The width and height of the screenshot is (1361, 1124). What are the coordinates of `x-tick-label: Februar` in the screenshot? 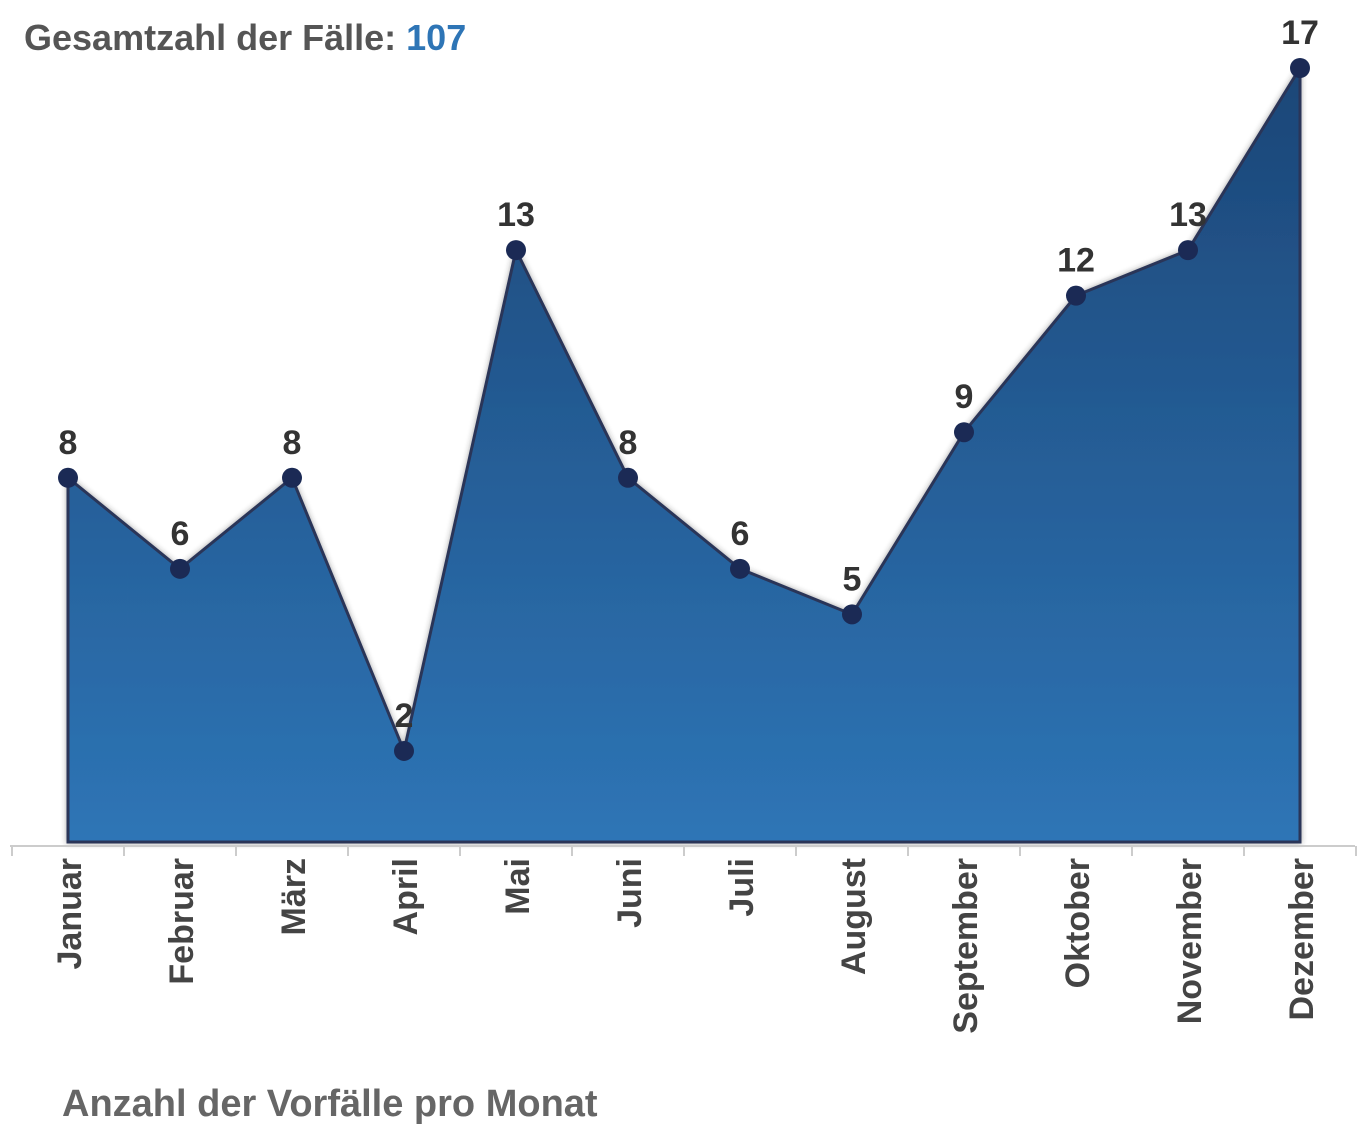 It's located at (182, 921).